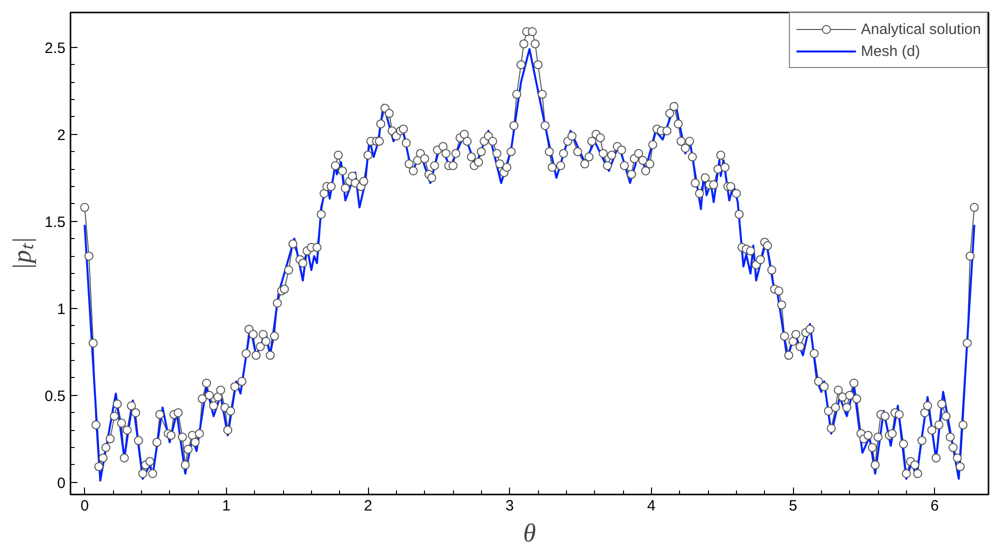 The image size is (1000, 554). Describe the element at coordinates (61, 309) in the screenshot. I see `y-tick-label: 1` at that location.